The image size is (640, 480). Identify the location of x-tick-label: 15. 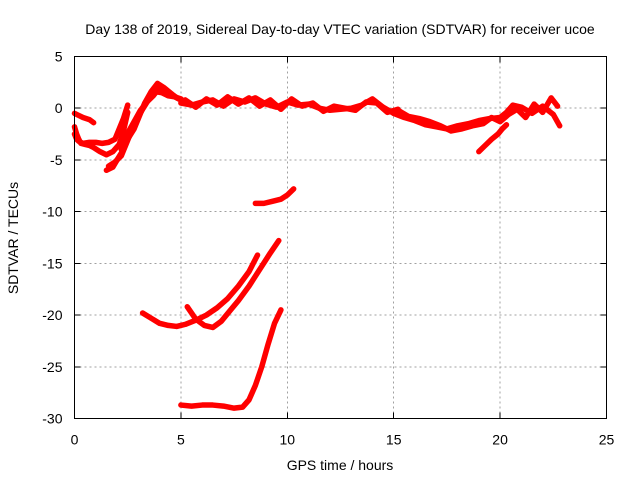
(394, 440).